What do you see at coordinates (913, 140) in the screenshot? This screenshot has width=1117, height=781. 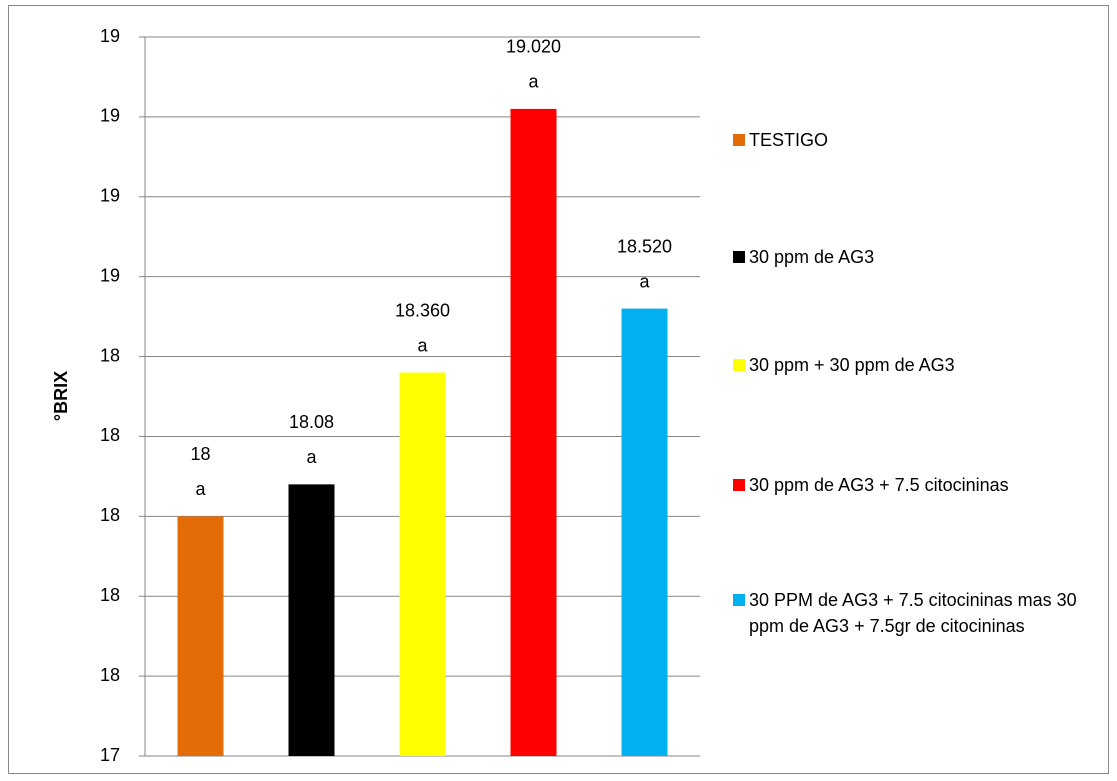 I see `legend-item: TESTIGO` at bounding box center [913, 140].